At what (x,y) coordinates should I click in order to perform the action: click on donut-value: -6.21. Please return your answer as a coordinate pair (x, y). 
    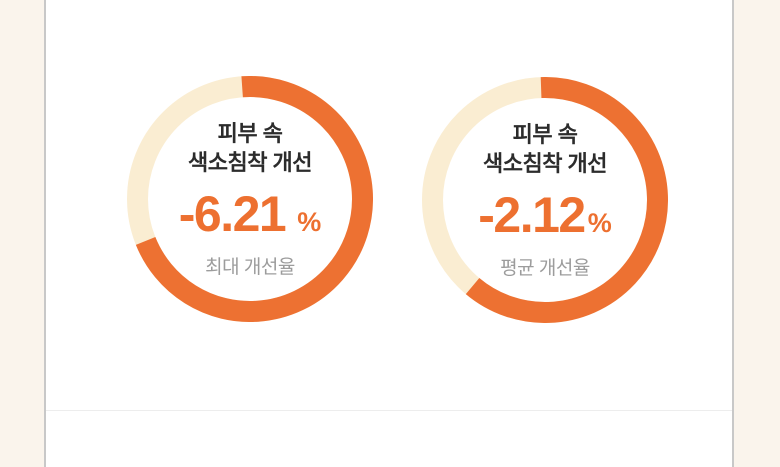
    Looking at the image, I should click on (232, 214).